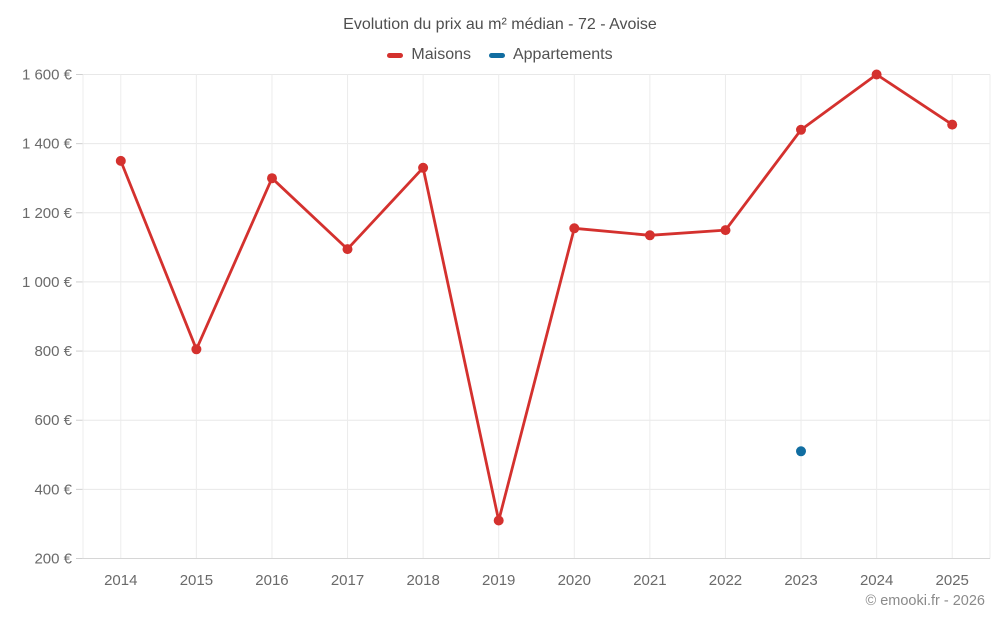 The width and height of the screenshot is (1000, 625). What do you see at coordinates (47, 75) in the screenshot?
I see `y-axis-label: 1 600 €` at bounding box center [47, 75].